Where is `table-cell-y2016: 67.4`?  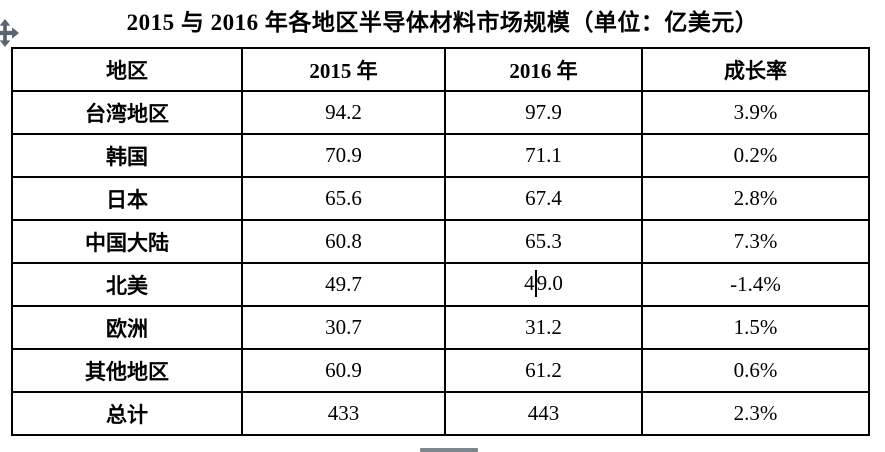 table-cell-y2016: 67.4 is located at coordinates (543, 198).